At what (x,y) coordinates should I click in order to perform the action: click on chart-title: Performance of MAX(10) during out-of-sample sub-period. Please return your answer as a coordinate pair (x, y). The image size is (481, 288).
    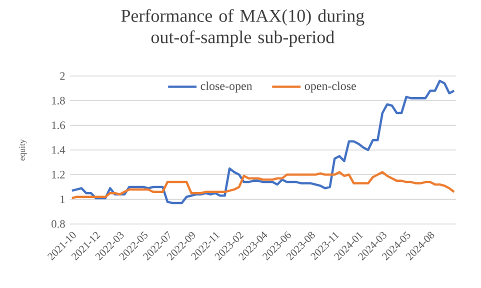
    Looking at the image, I should click on (242, 28).